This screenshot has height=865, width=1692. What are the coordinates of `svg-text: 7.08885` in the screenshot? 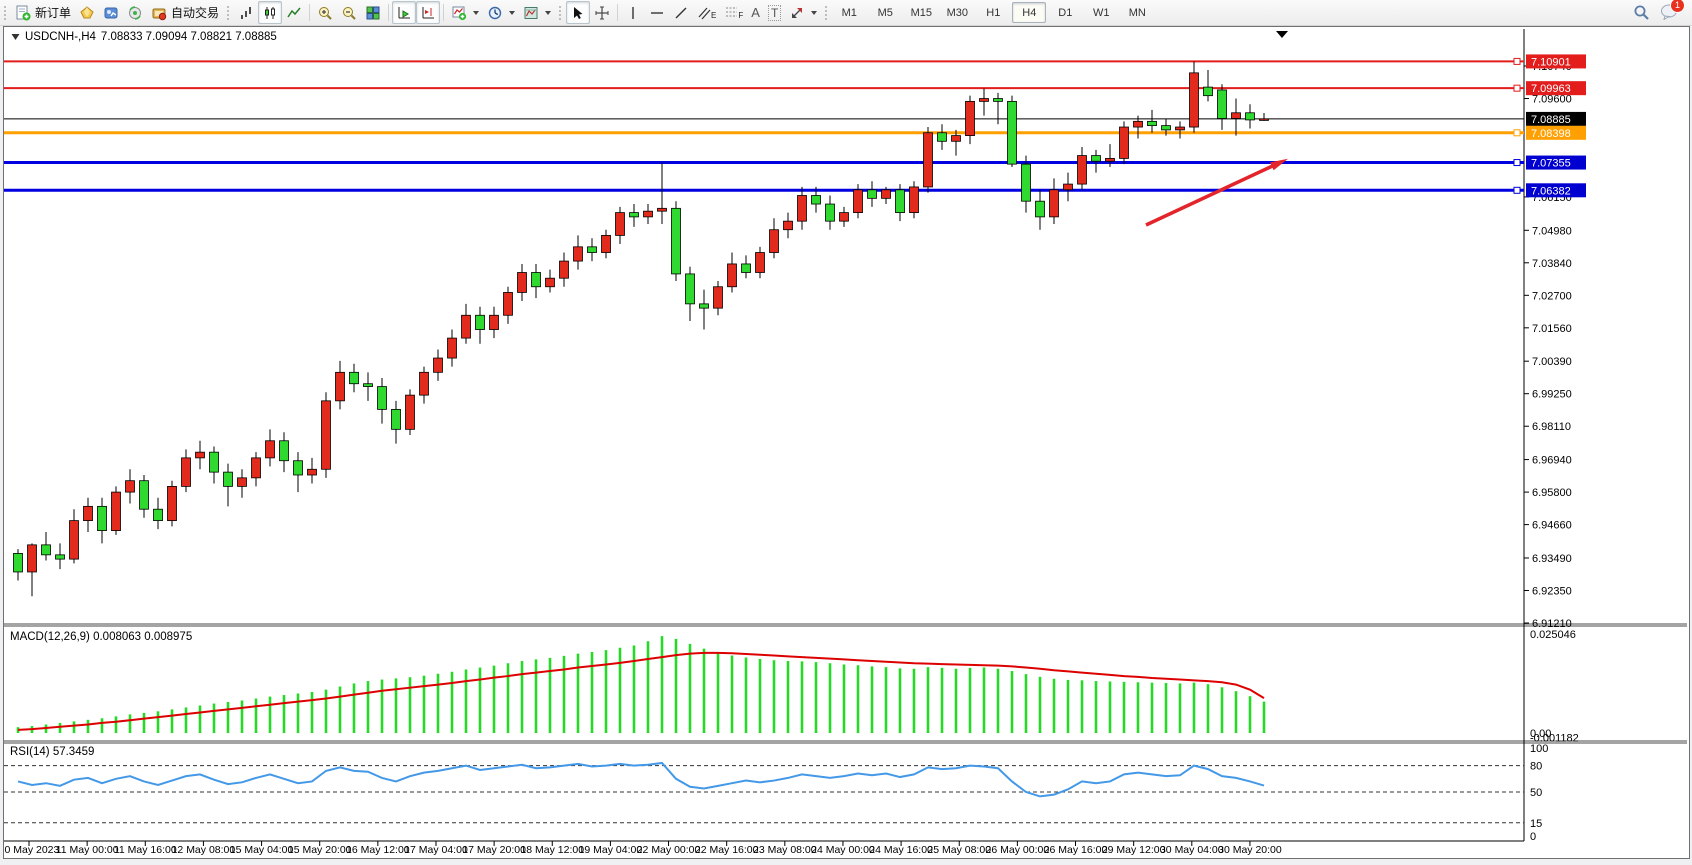 It's located at (1551, 120).